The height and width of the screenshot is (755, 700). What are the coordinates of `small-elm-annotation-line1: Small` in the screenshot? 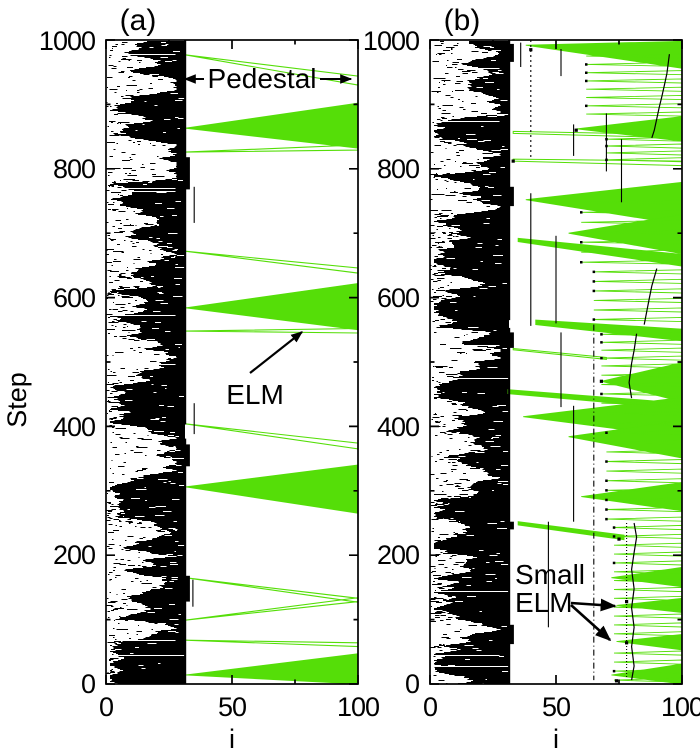 It's located at (550, 574).